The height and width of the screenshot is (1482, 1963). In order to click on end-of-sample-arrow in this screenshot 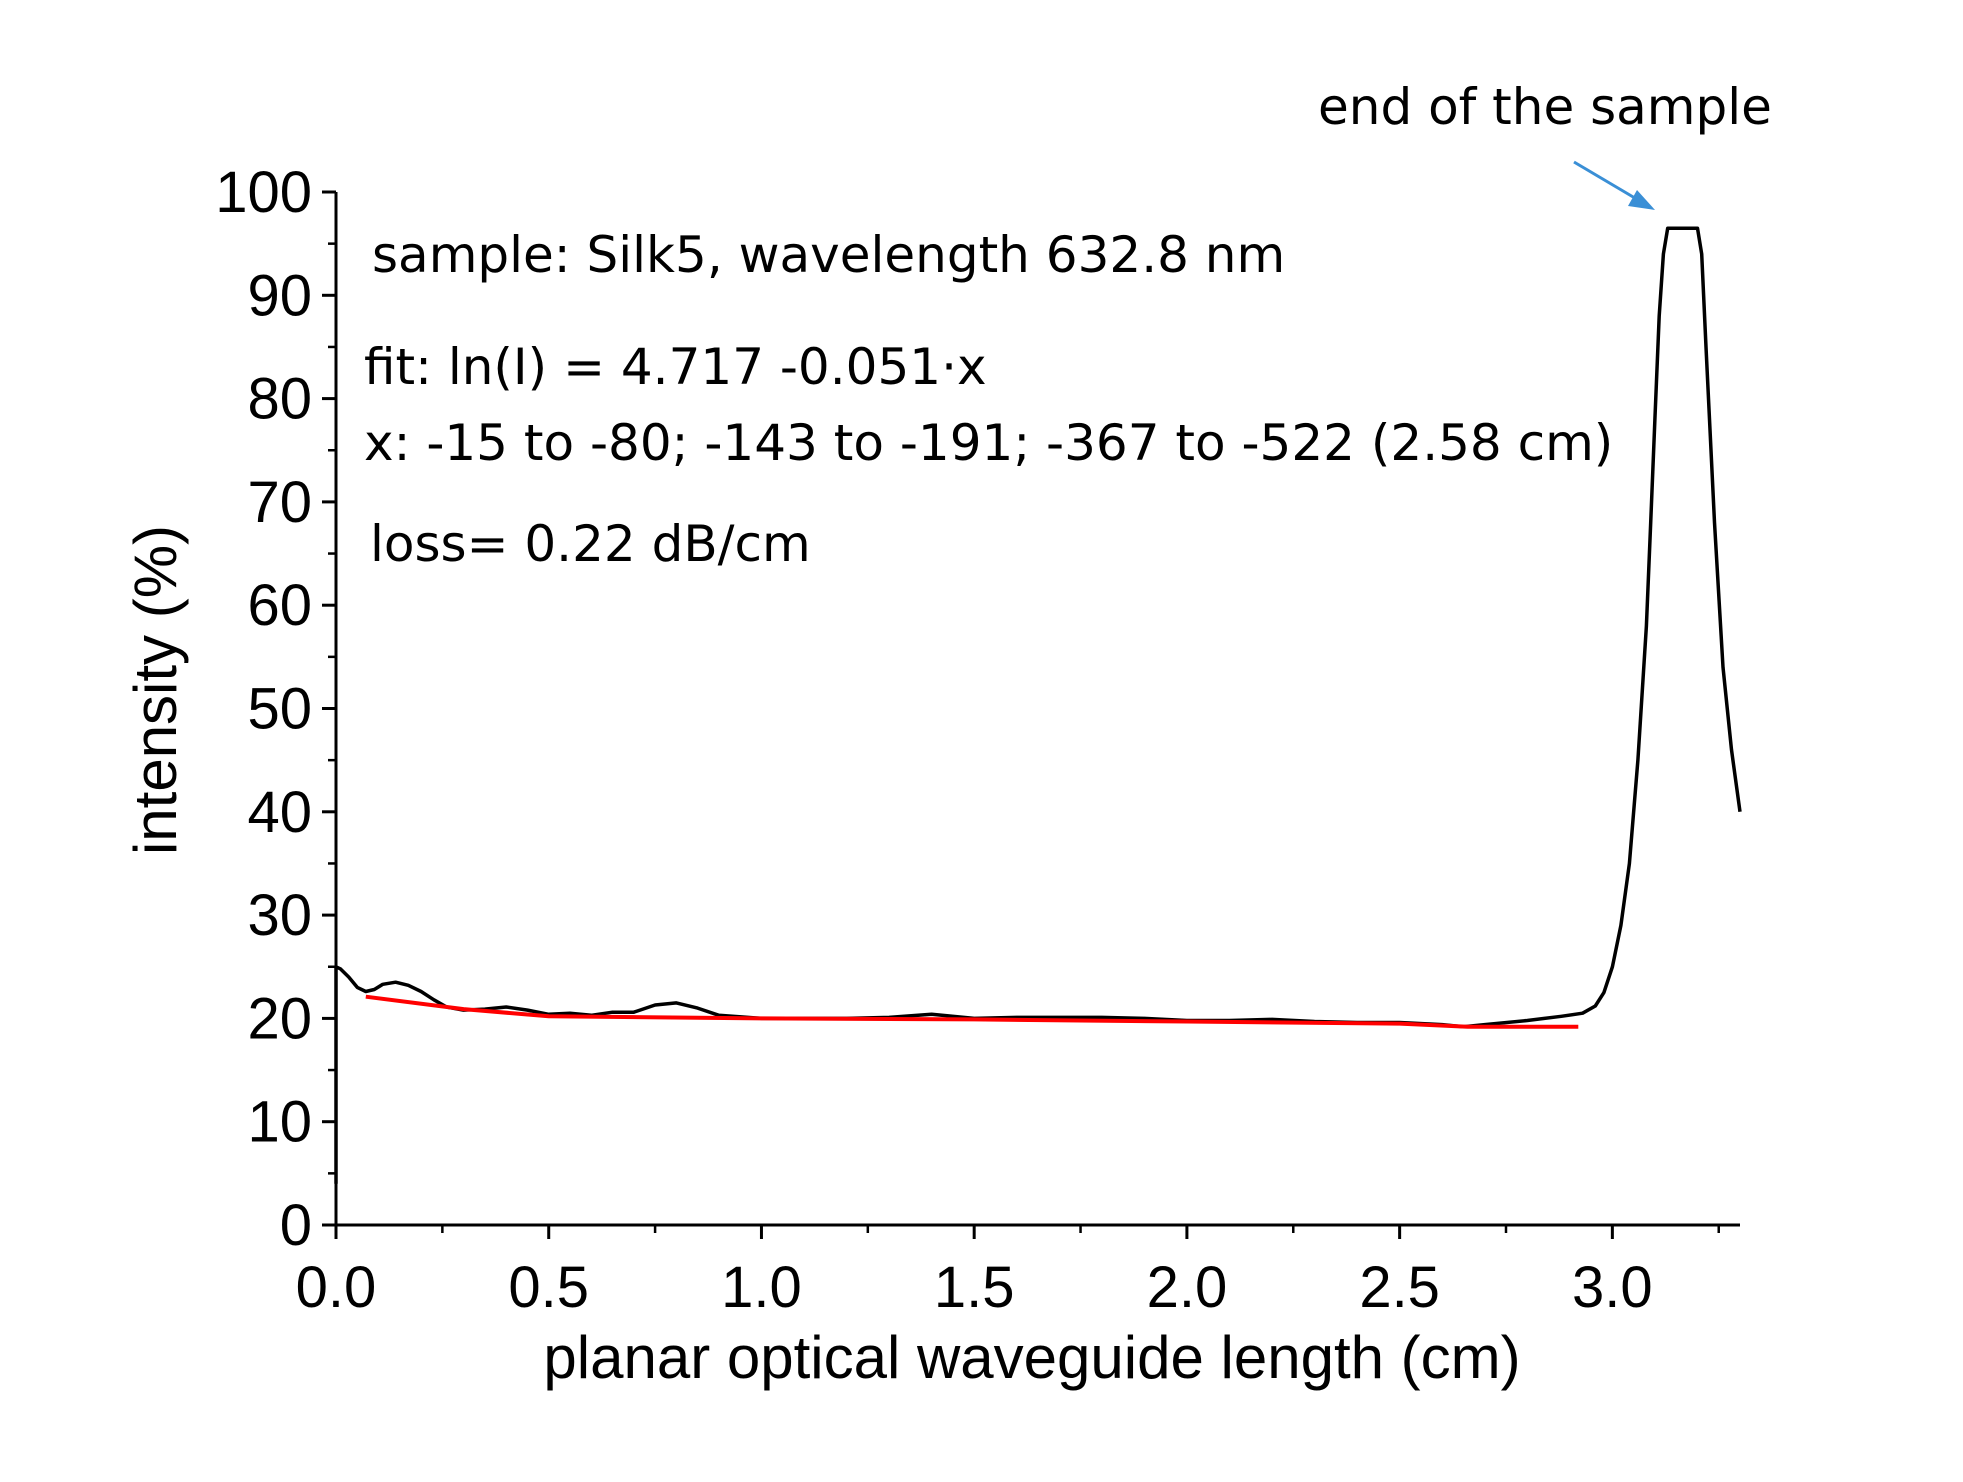, I will do `click(1614, 185)`.